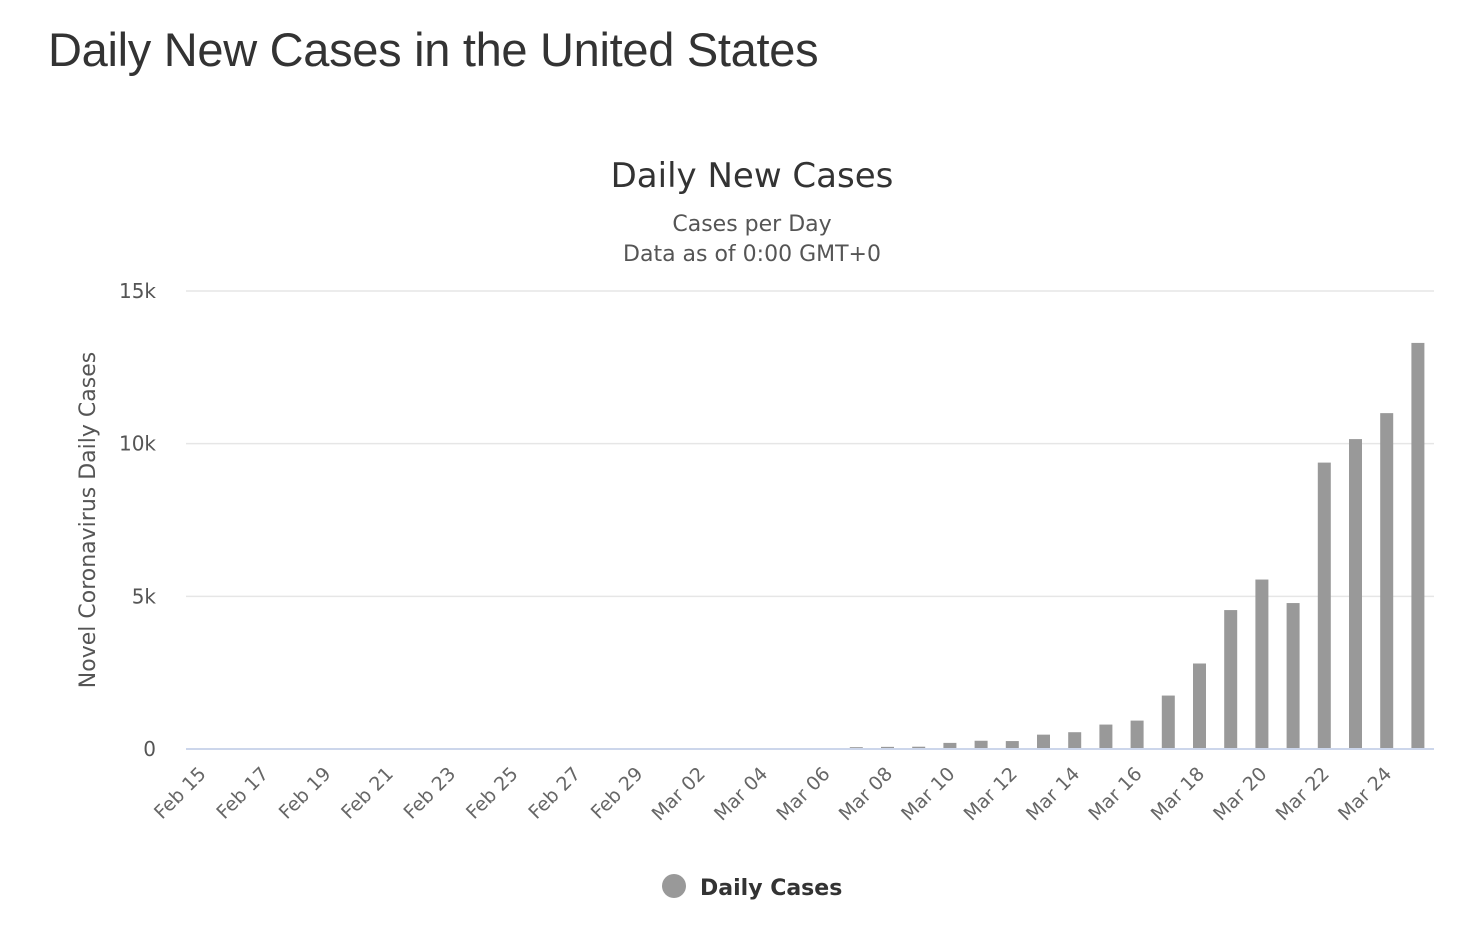 The height and width of the screenshot is (942, 1476). What do you see at coordinates (928, 794) in the screenshot?
I see `x-tick-label: Mar 10` at bounding box center [928, 794].